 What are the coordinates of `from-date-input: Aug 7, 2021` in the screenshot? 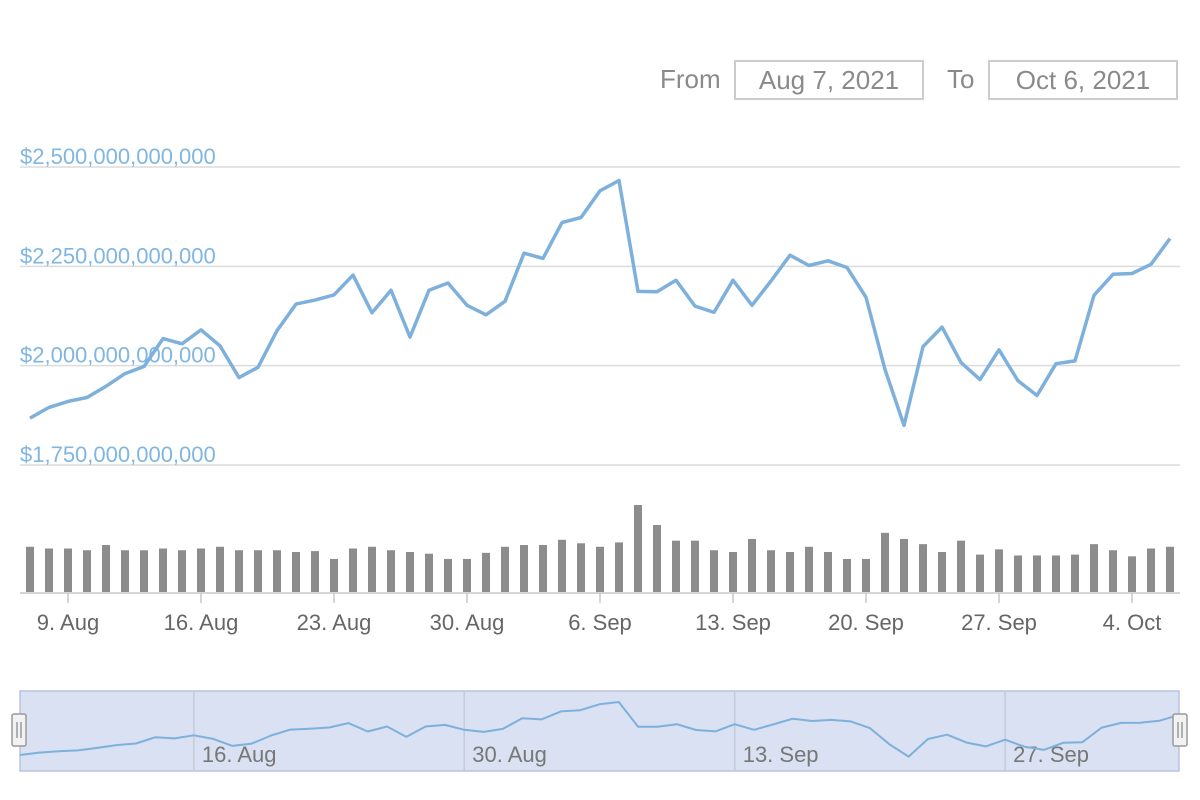 It's located at (829, 80).